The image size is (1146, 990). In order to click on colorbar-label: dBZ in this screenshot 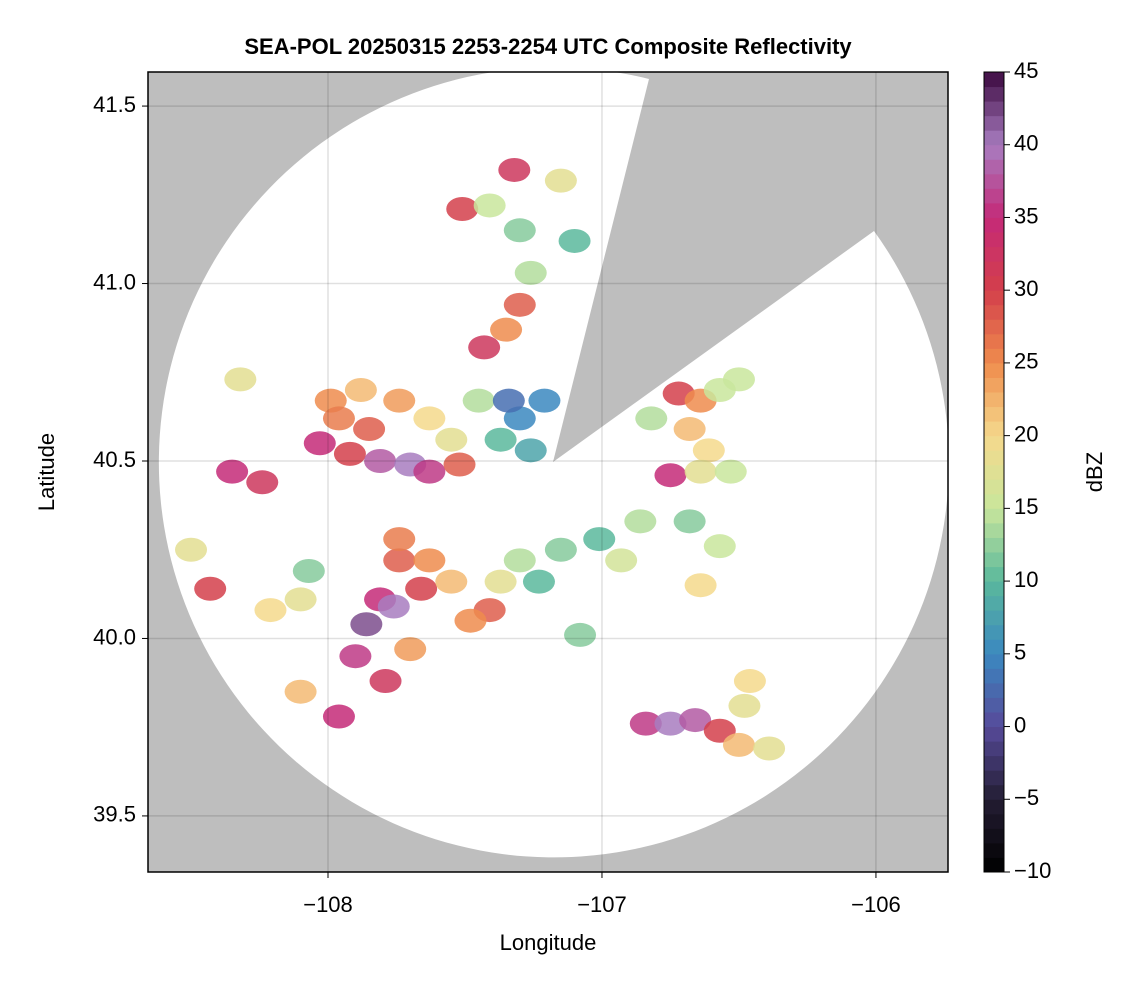, I will do `click(1094, 472)`.